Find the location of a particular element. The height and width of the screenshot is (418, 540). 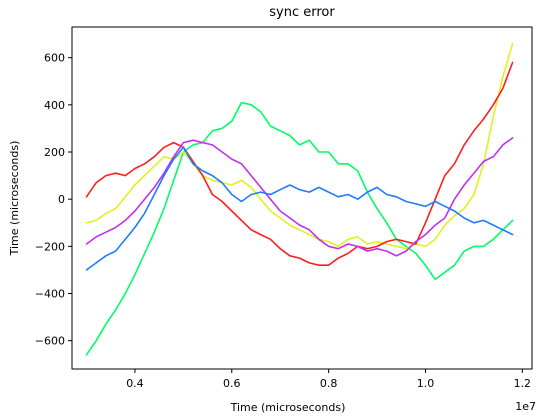

x-tick-label: 1.2 is located at coordinates (523, 383).